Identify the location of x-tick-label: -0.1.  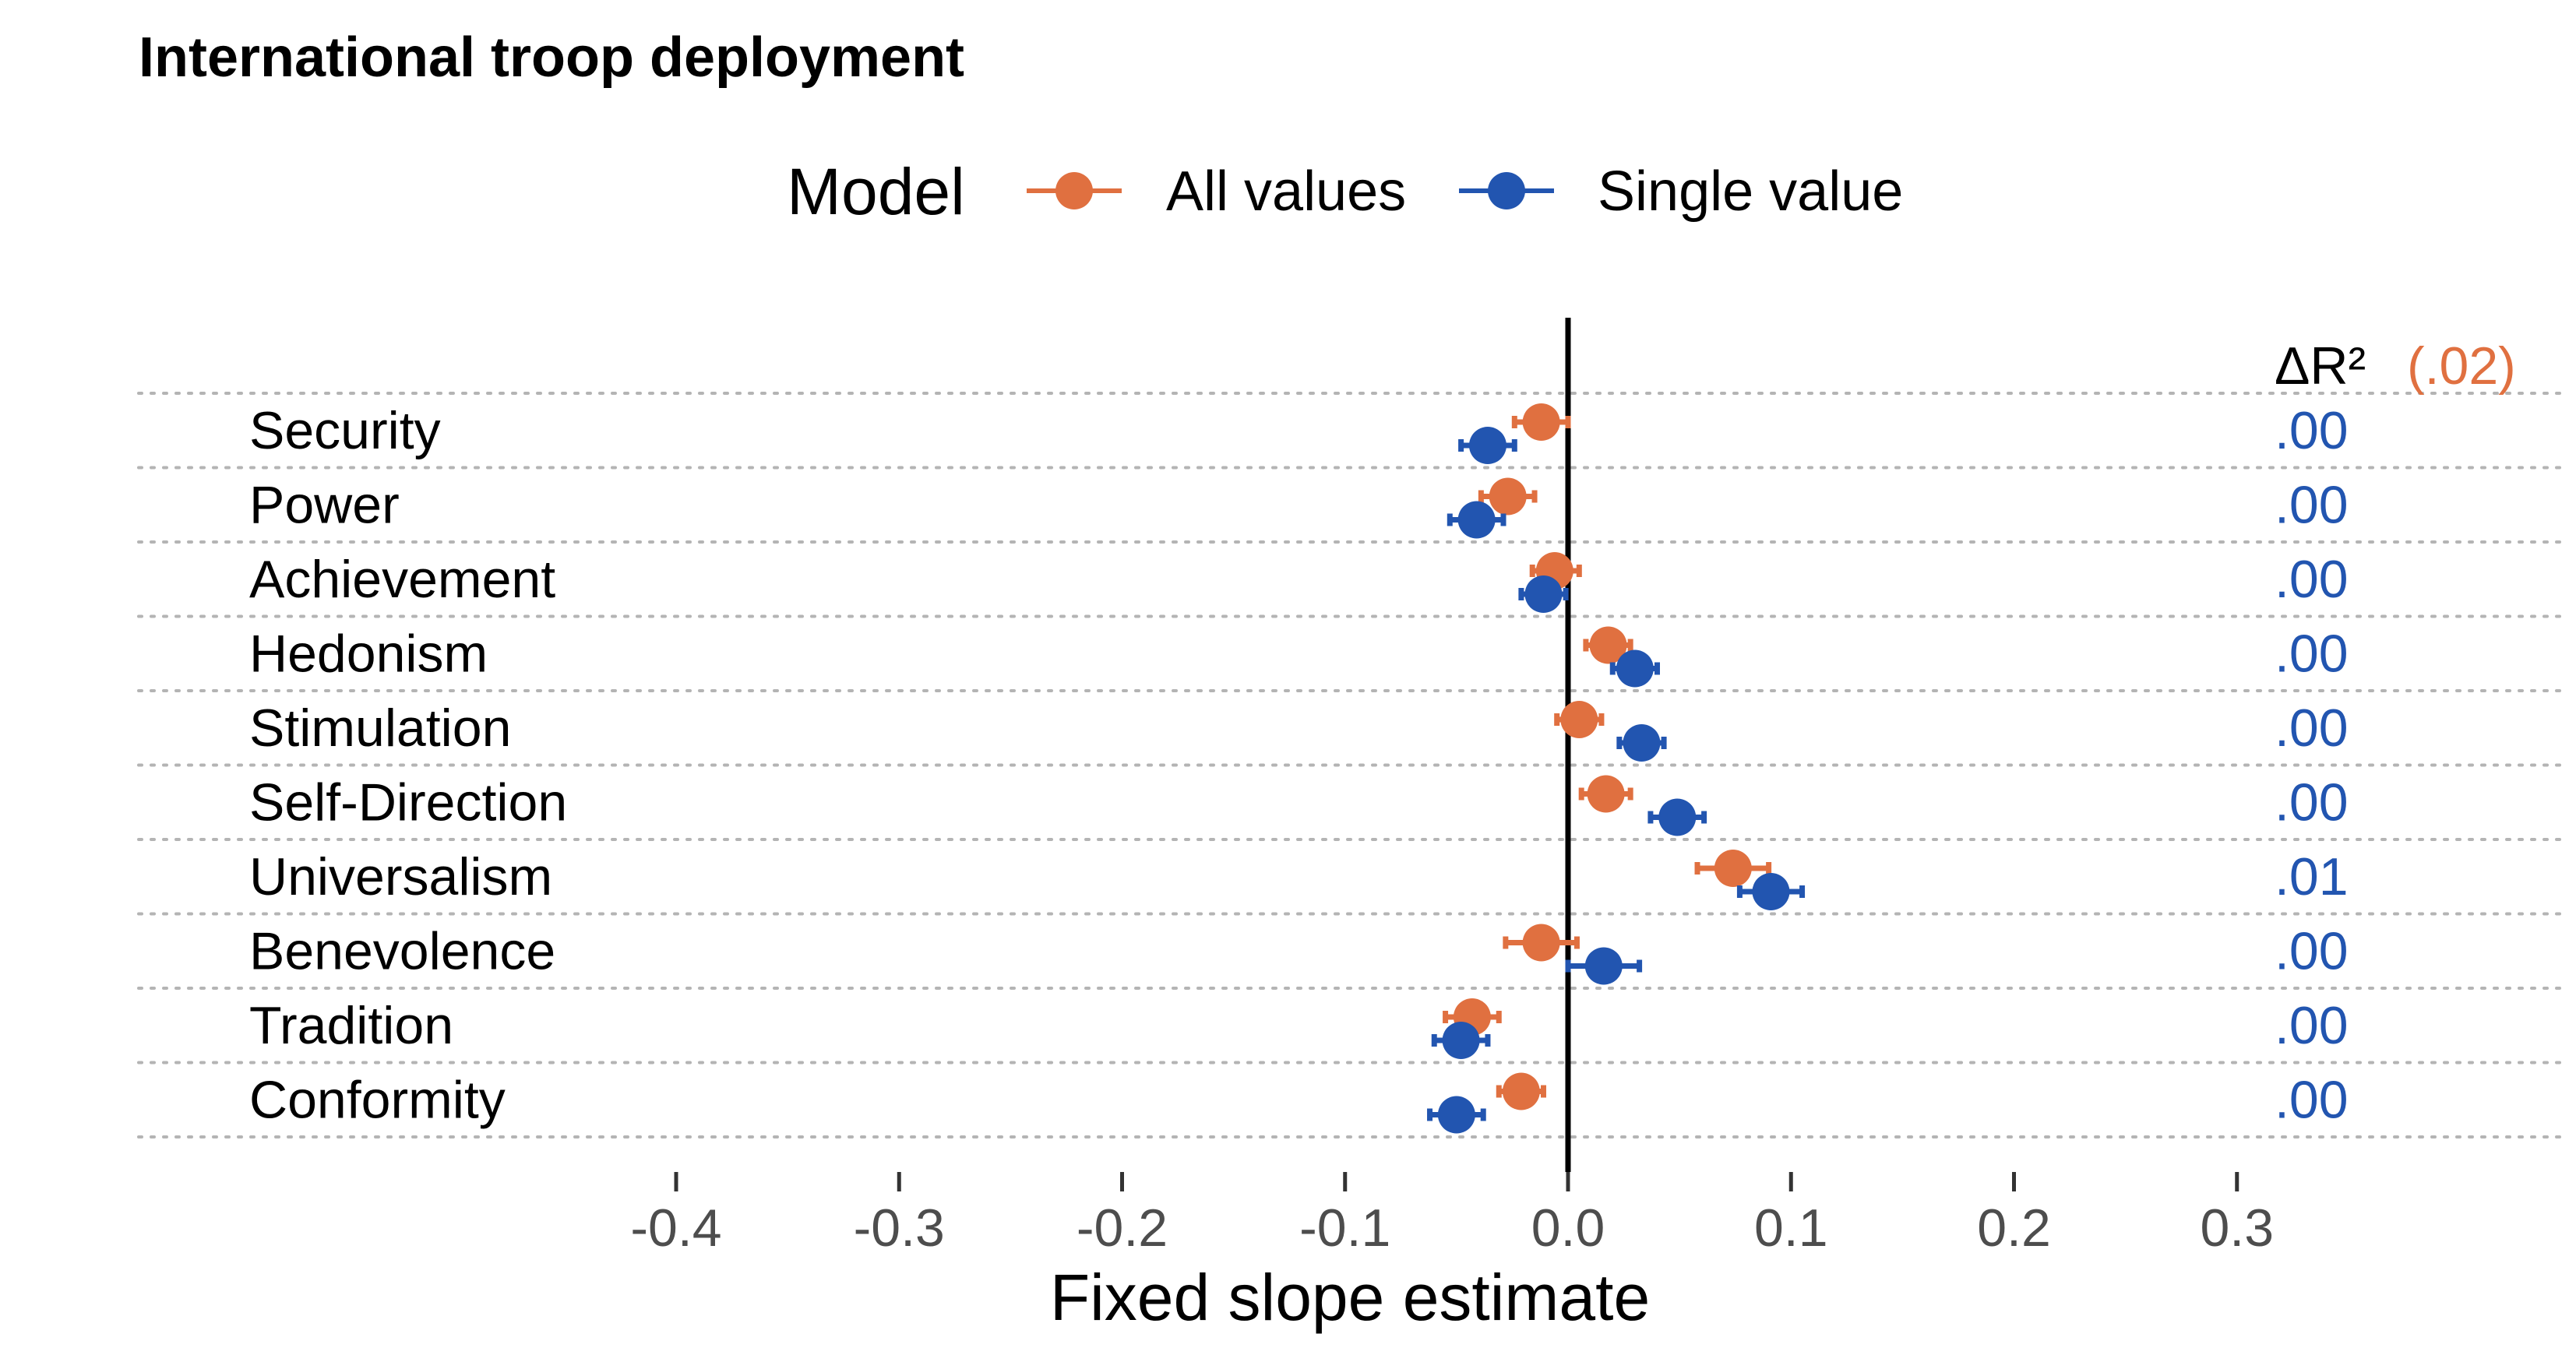
(1344, 1228).